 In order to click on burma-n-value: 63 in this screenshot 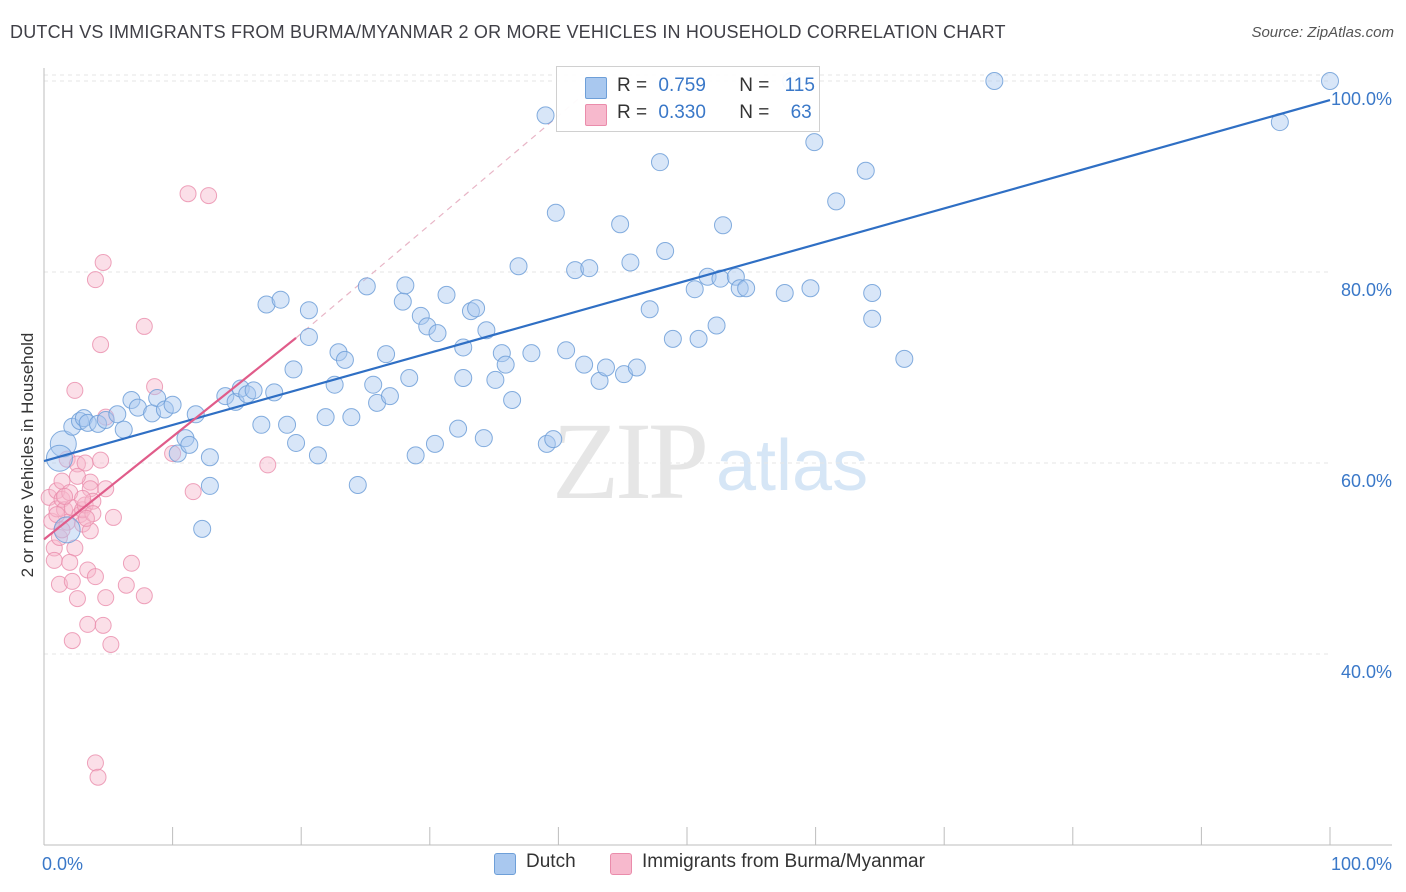, I will do `click(801, 112)`.